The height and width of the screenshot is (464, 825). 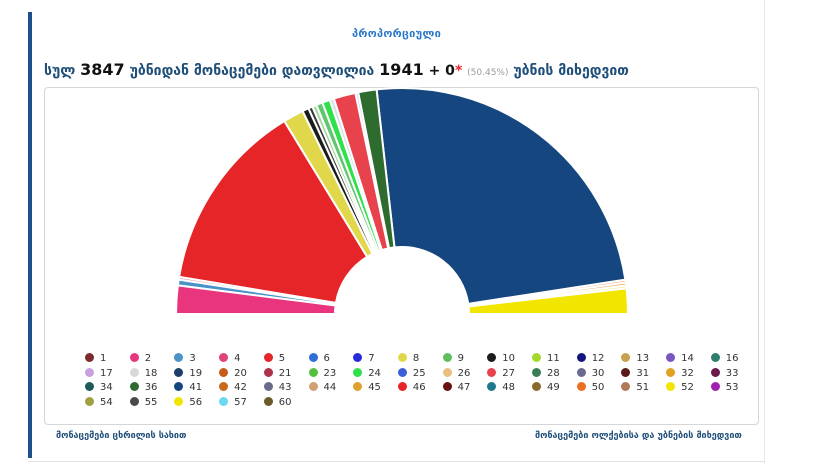 I want to click on asterisk: *, so click(x=458, y=71).